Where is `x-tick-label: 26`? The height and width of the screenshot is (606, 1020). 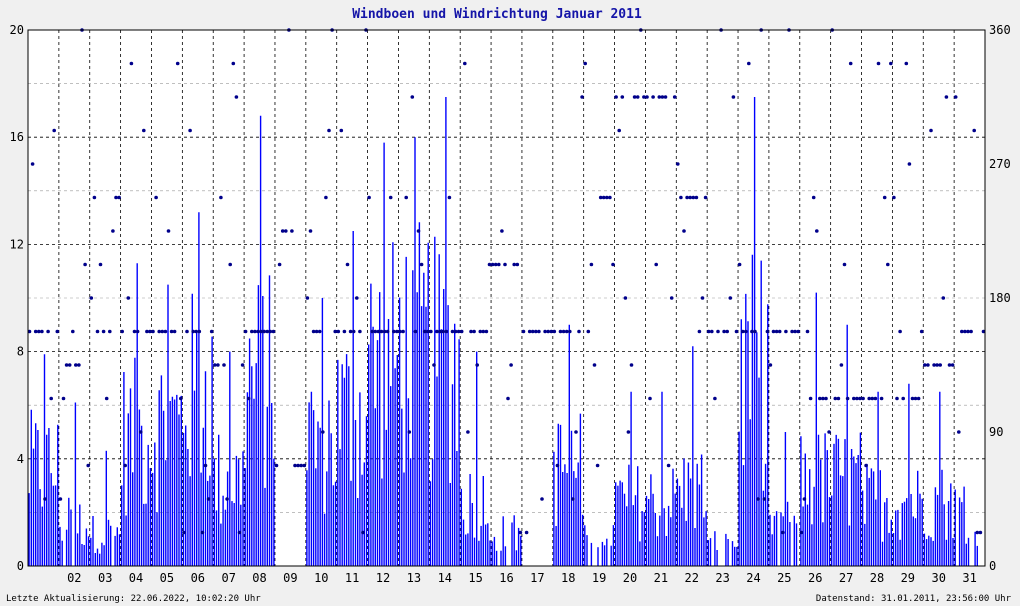 x-tick-label: 26 is located at coordinates (815, 578).